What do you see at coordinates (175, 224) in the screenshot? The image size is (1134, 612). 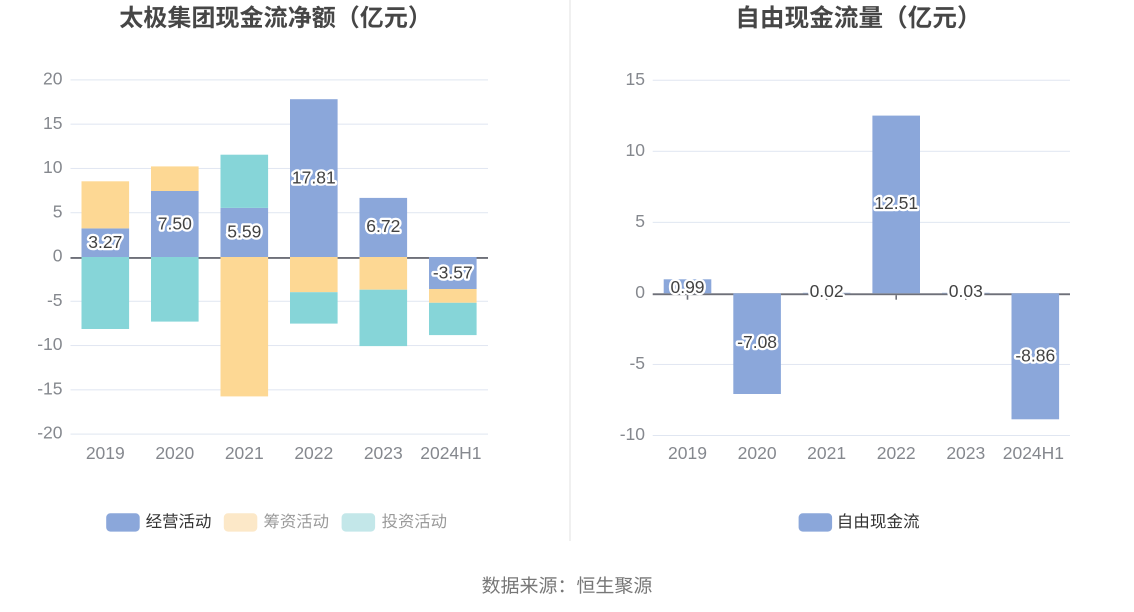 I see `svg-text: 7.50` at bounding box center [175, 224].